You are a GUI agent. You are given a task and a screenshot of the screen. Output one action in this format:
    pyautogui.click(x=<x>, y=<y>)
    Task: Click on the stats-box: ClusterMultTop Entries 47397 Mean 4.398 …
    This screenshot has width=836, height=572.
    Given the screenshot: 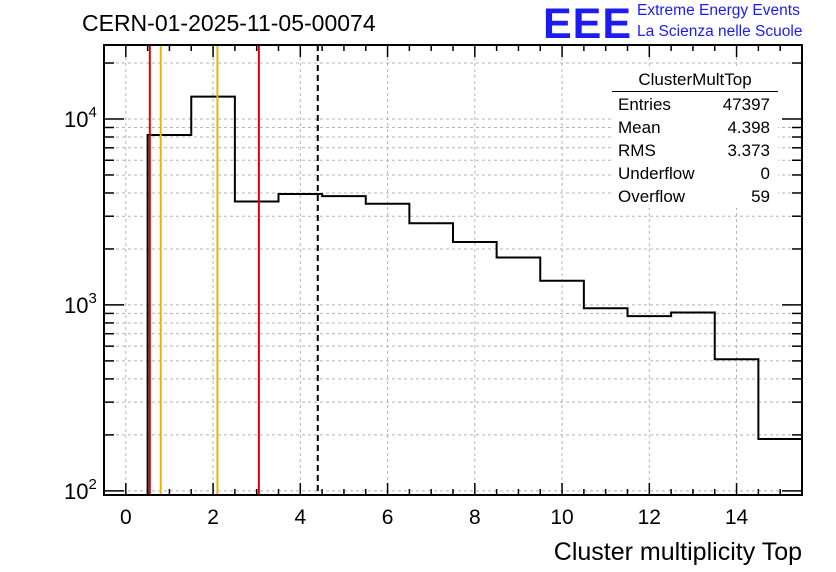 What is the action you would take?
    pyautogui.click(x=695, y=138)
    